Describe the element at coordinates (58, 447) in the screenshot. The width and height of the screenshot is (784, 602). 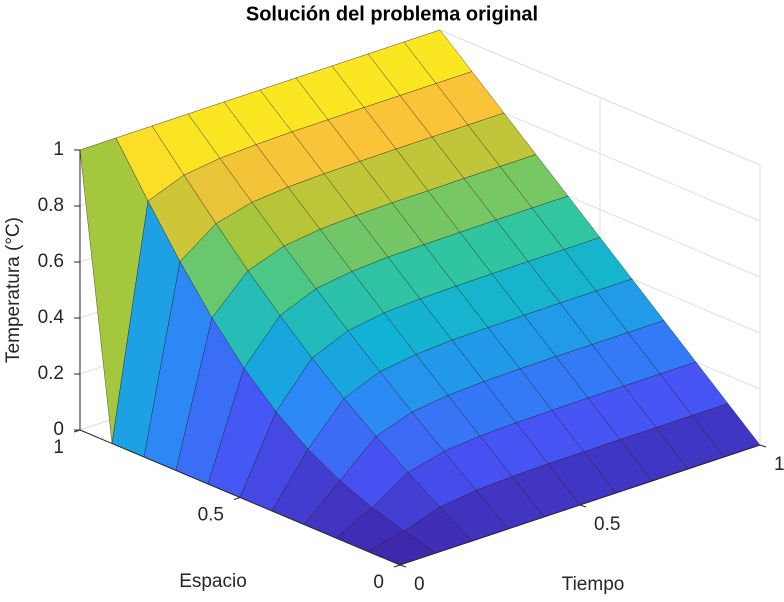
I see `y-tick-label: 1` at that location.